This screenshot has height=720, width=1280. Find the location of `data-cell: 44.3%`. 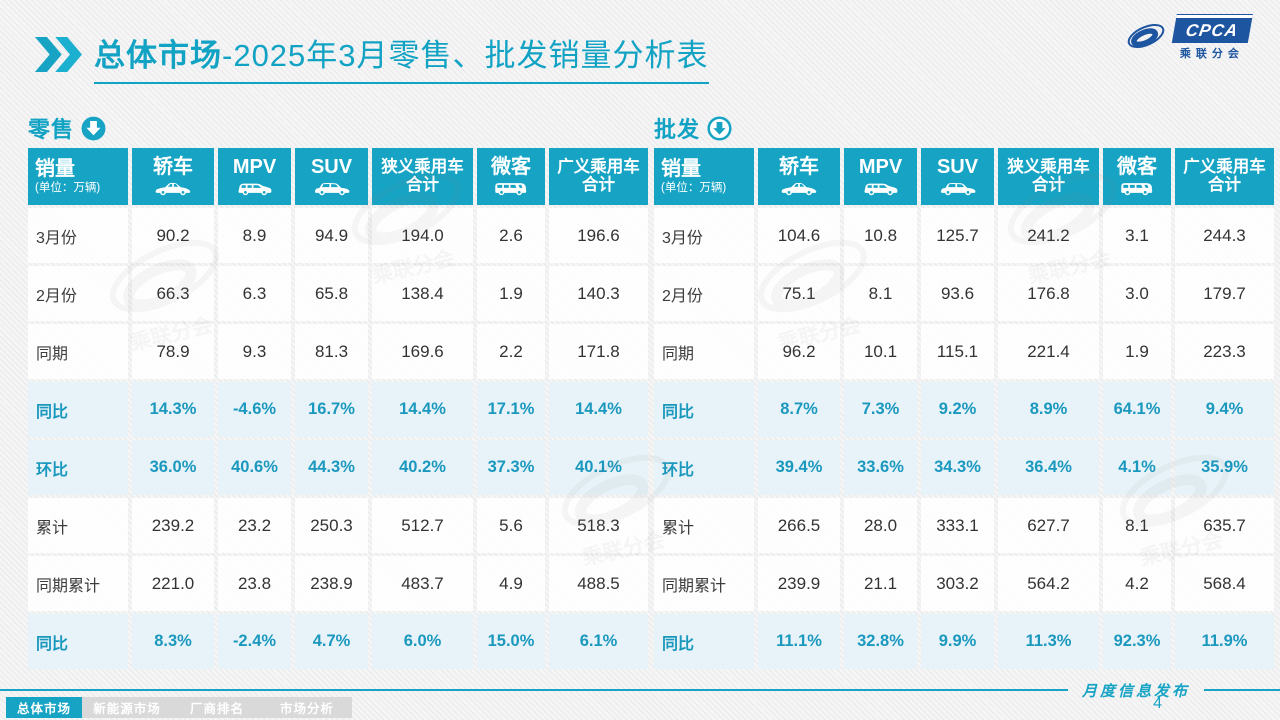

data-cell: 44.3% is located at coordinates (331, 467).